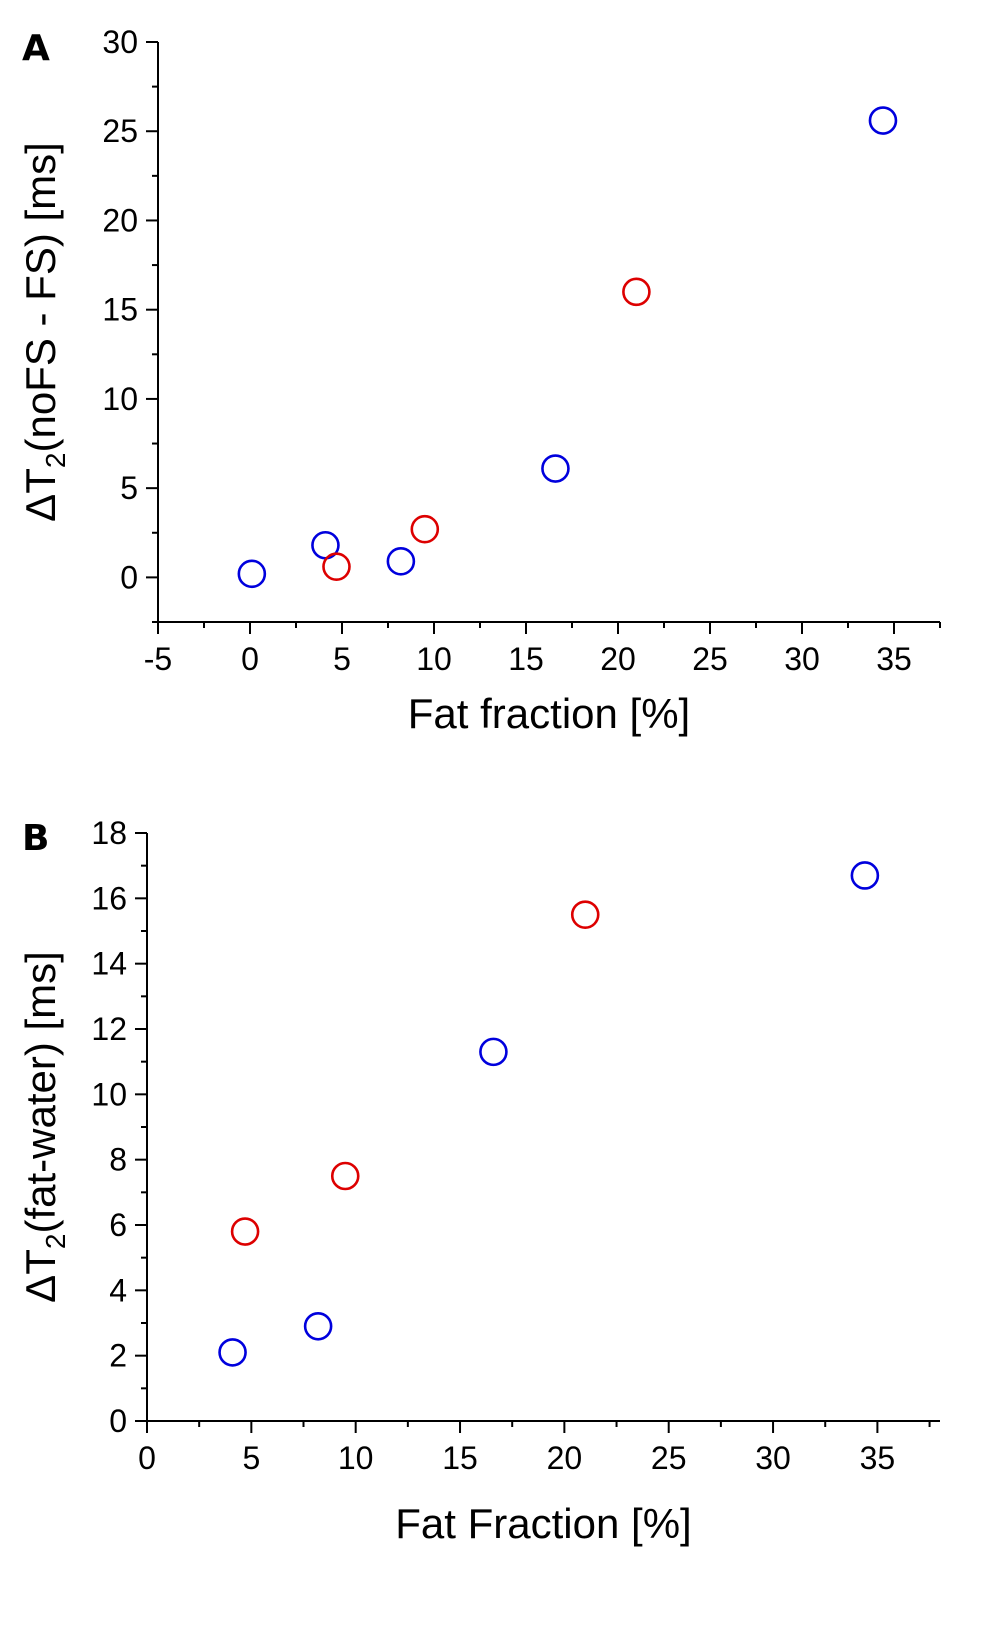 This screenshot has width=1000, height=1634. What do you see at coordinates (118, 1225) in the screenshot?
I see `y-tick-label-b: 6` at bounding box center [118, 1225].